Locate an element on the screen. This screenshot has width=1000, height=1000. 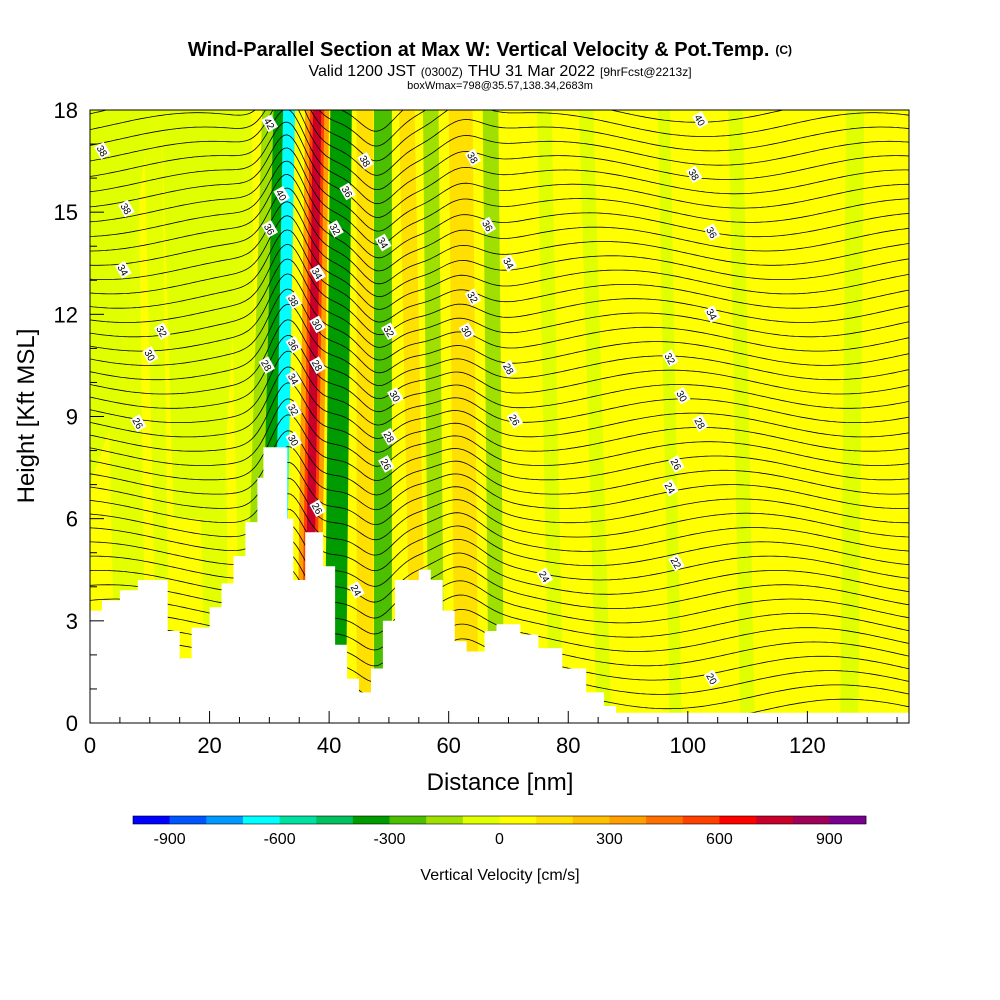
y-tick-label: 0 is located at coordinates (72, 723).